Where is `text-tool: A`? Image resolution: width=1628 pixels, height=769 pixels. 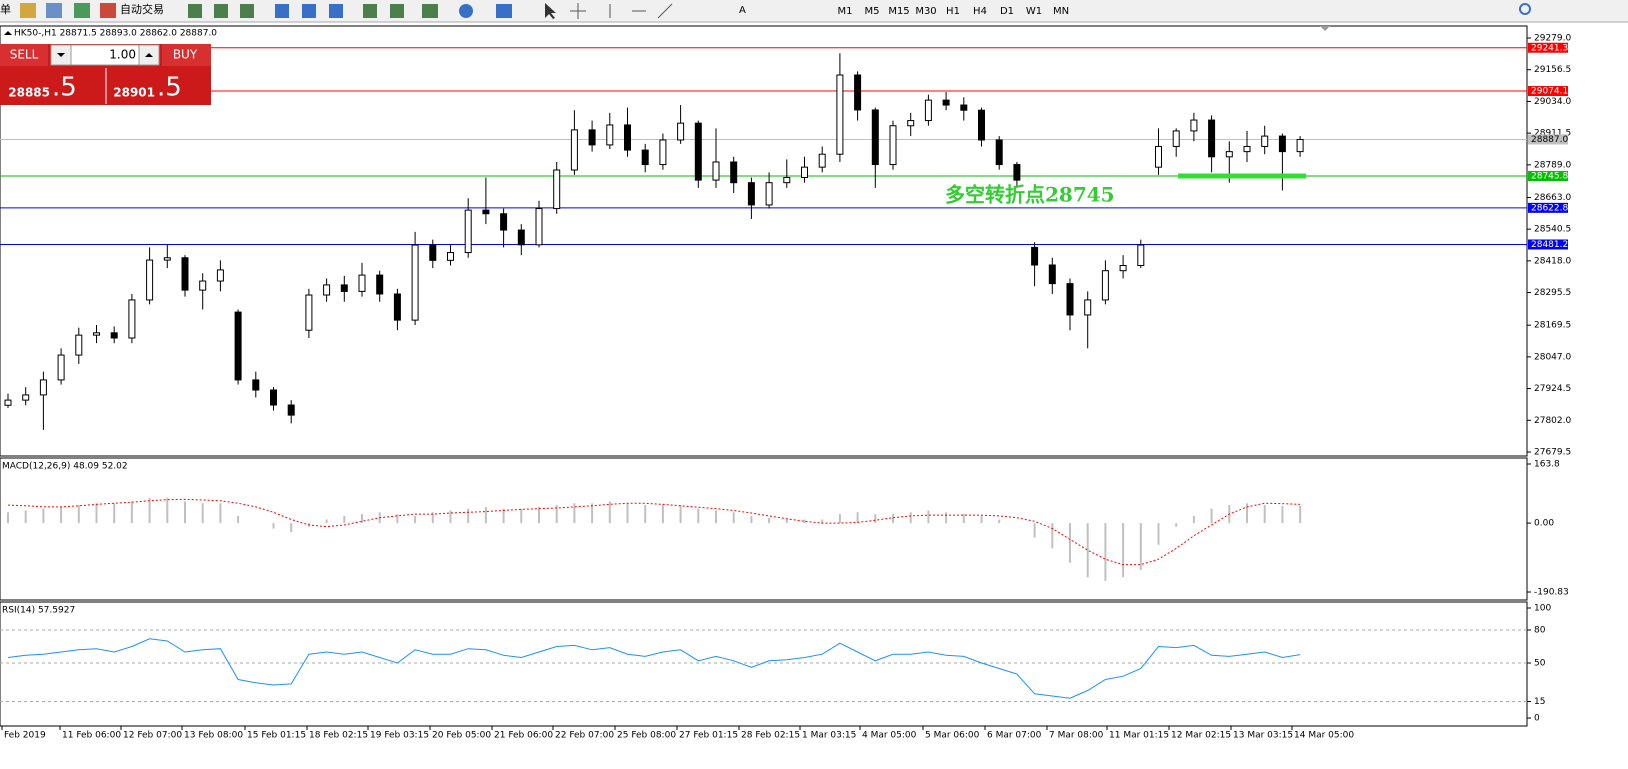 text-tool: A is located at coordinates (742, 10).